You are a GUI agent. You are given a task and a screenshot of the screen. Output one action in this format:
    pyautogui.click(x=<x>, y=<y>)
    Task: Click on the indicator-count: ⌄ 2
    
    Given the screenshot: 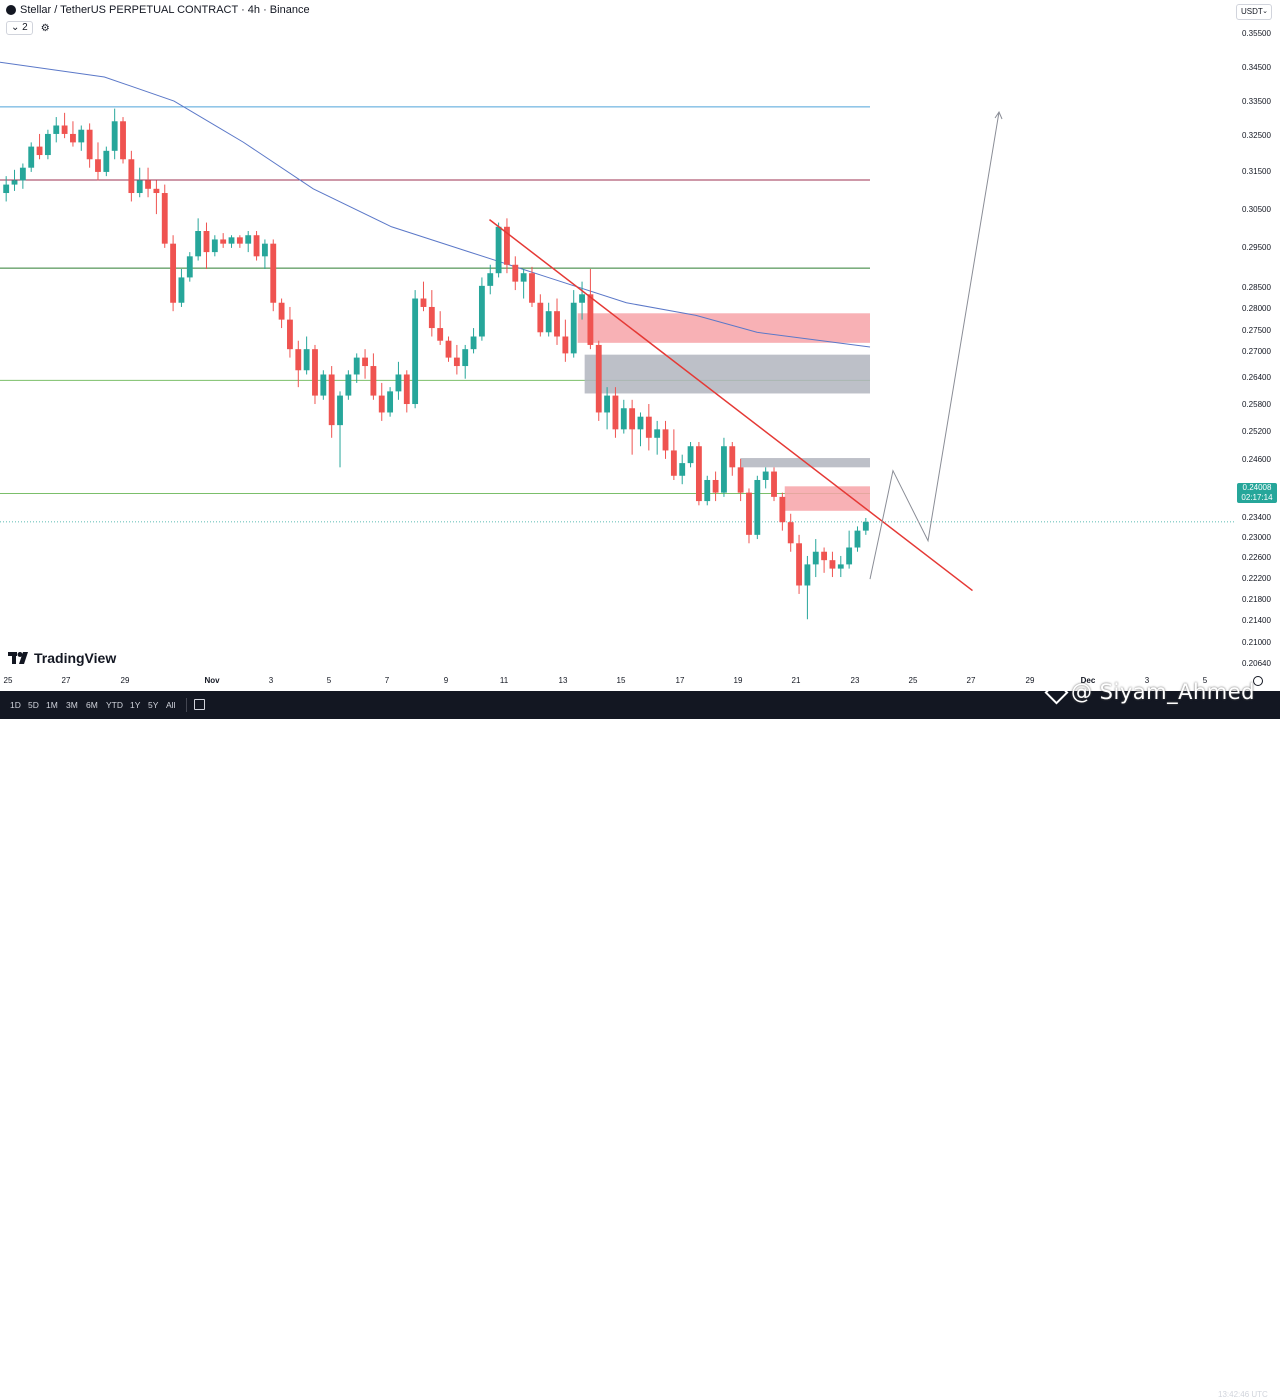 What is the action you would take?
    pyautogui.click(x=19, y=28)
    